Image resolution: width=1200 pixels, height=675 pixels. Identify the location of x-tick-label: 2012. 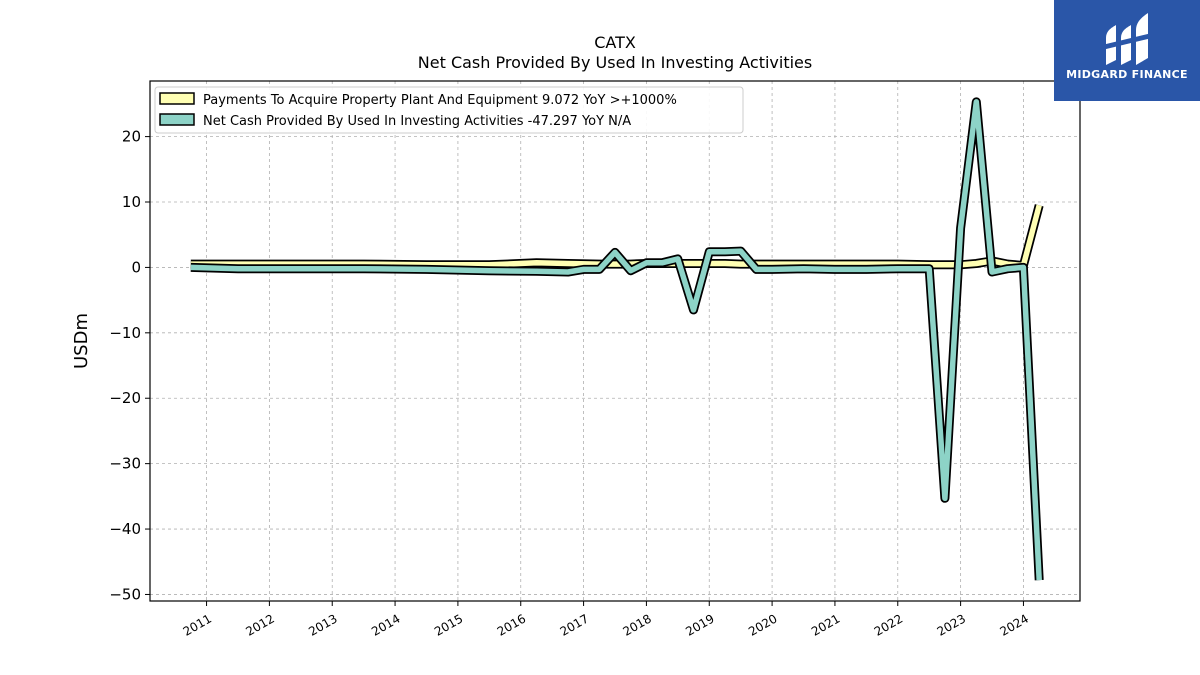
(259, 624).